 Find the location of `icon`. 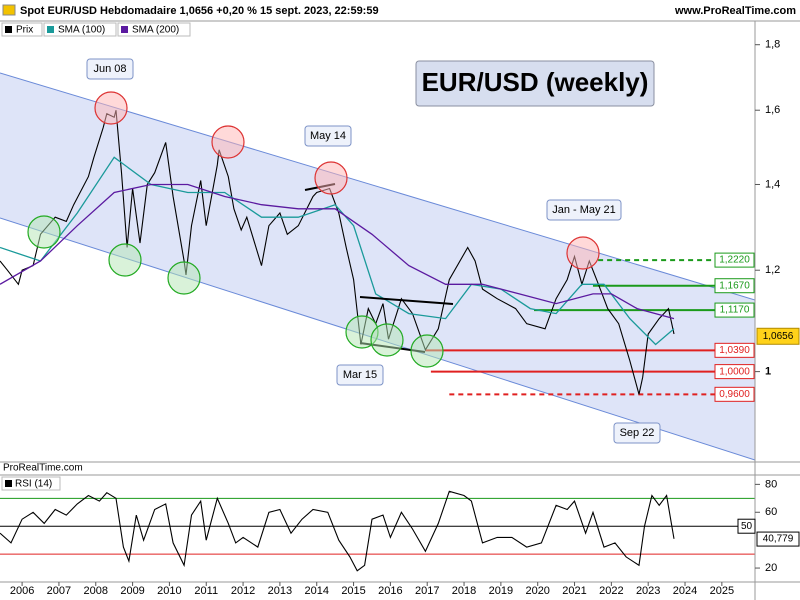

icon is located at coordinates (9, 10).